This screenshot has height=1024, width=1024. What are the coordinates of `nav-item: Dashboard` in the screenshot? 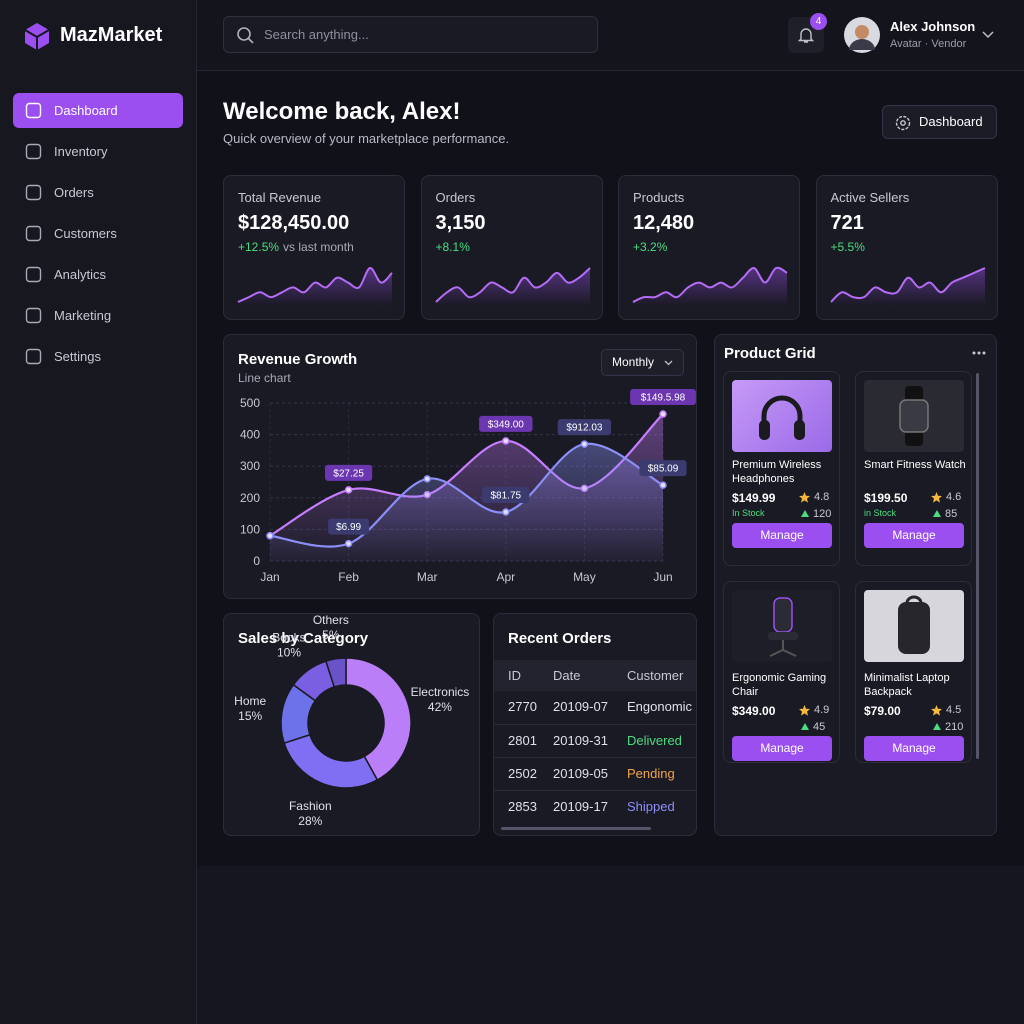 It's located at (98, 110).